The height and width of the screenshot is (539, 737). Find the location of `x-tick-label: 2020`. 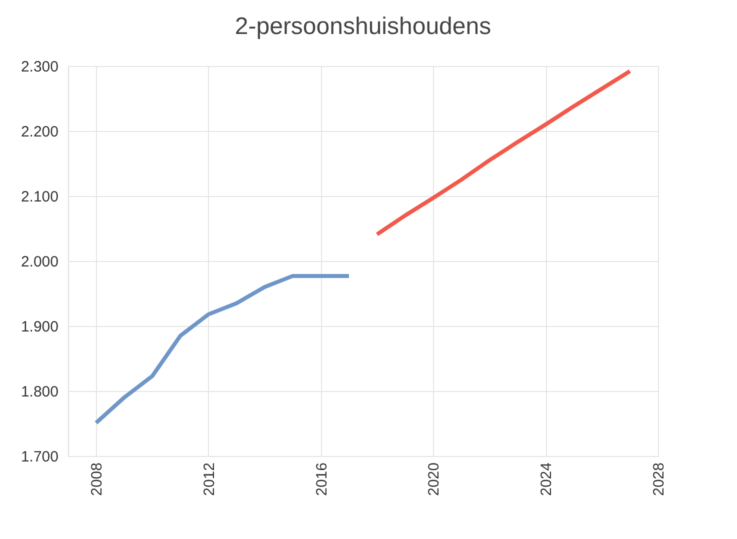

x-tick-label: 2020 is located at coordinates (434, 479).